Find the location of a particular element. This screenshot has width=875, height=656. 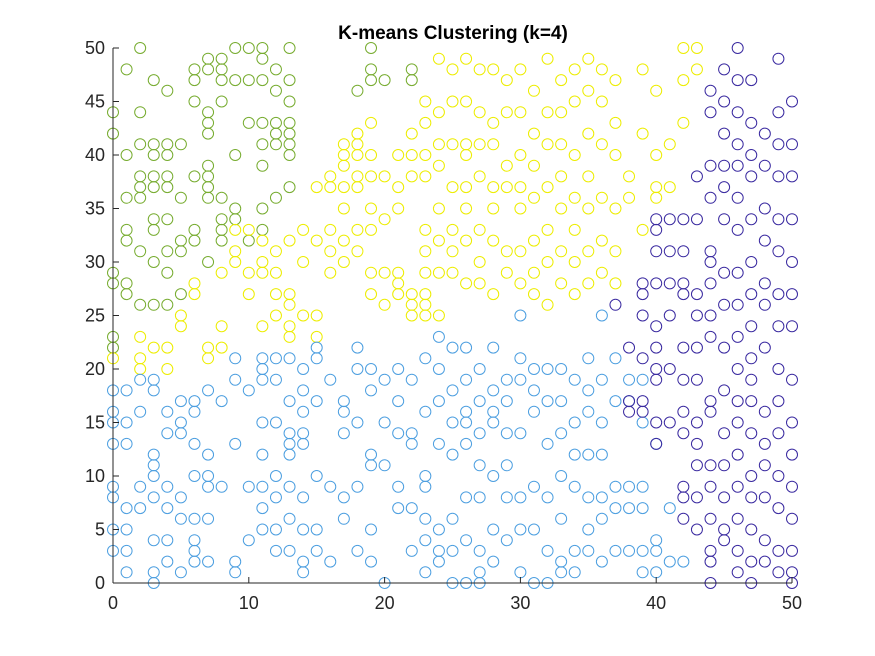

y-tick-label: 35 is located at coordinates (95, 209).